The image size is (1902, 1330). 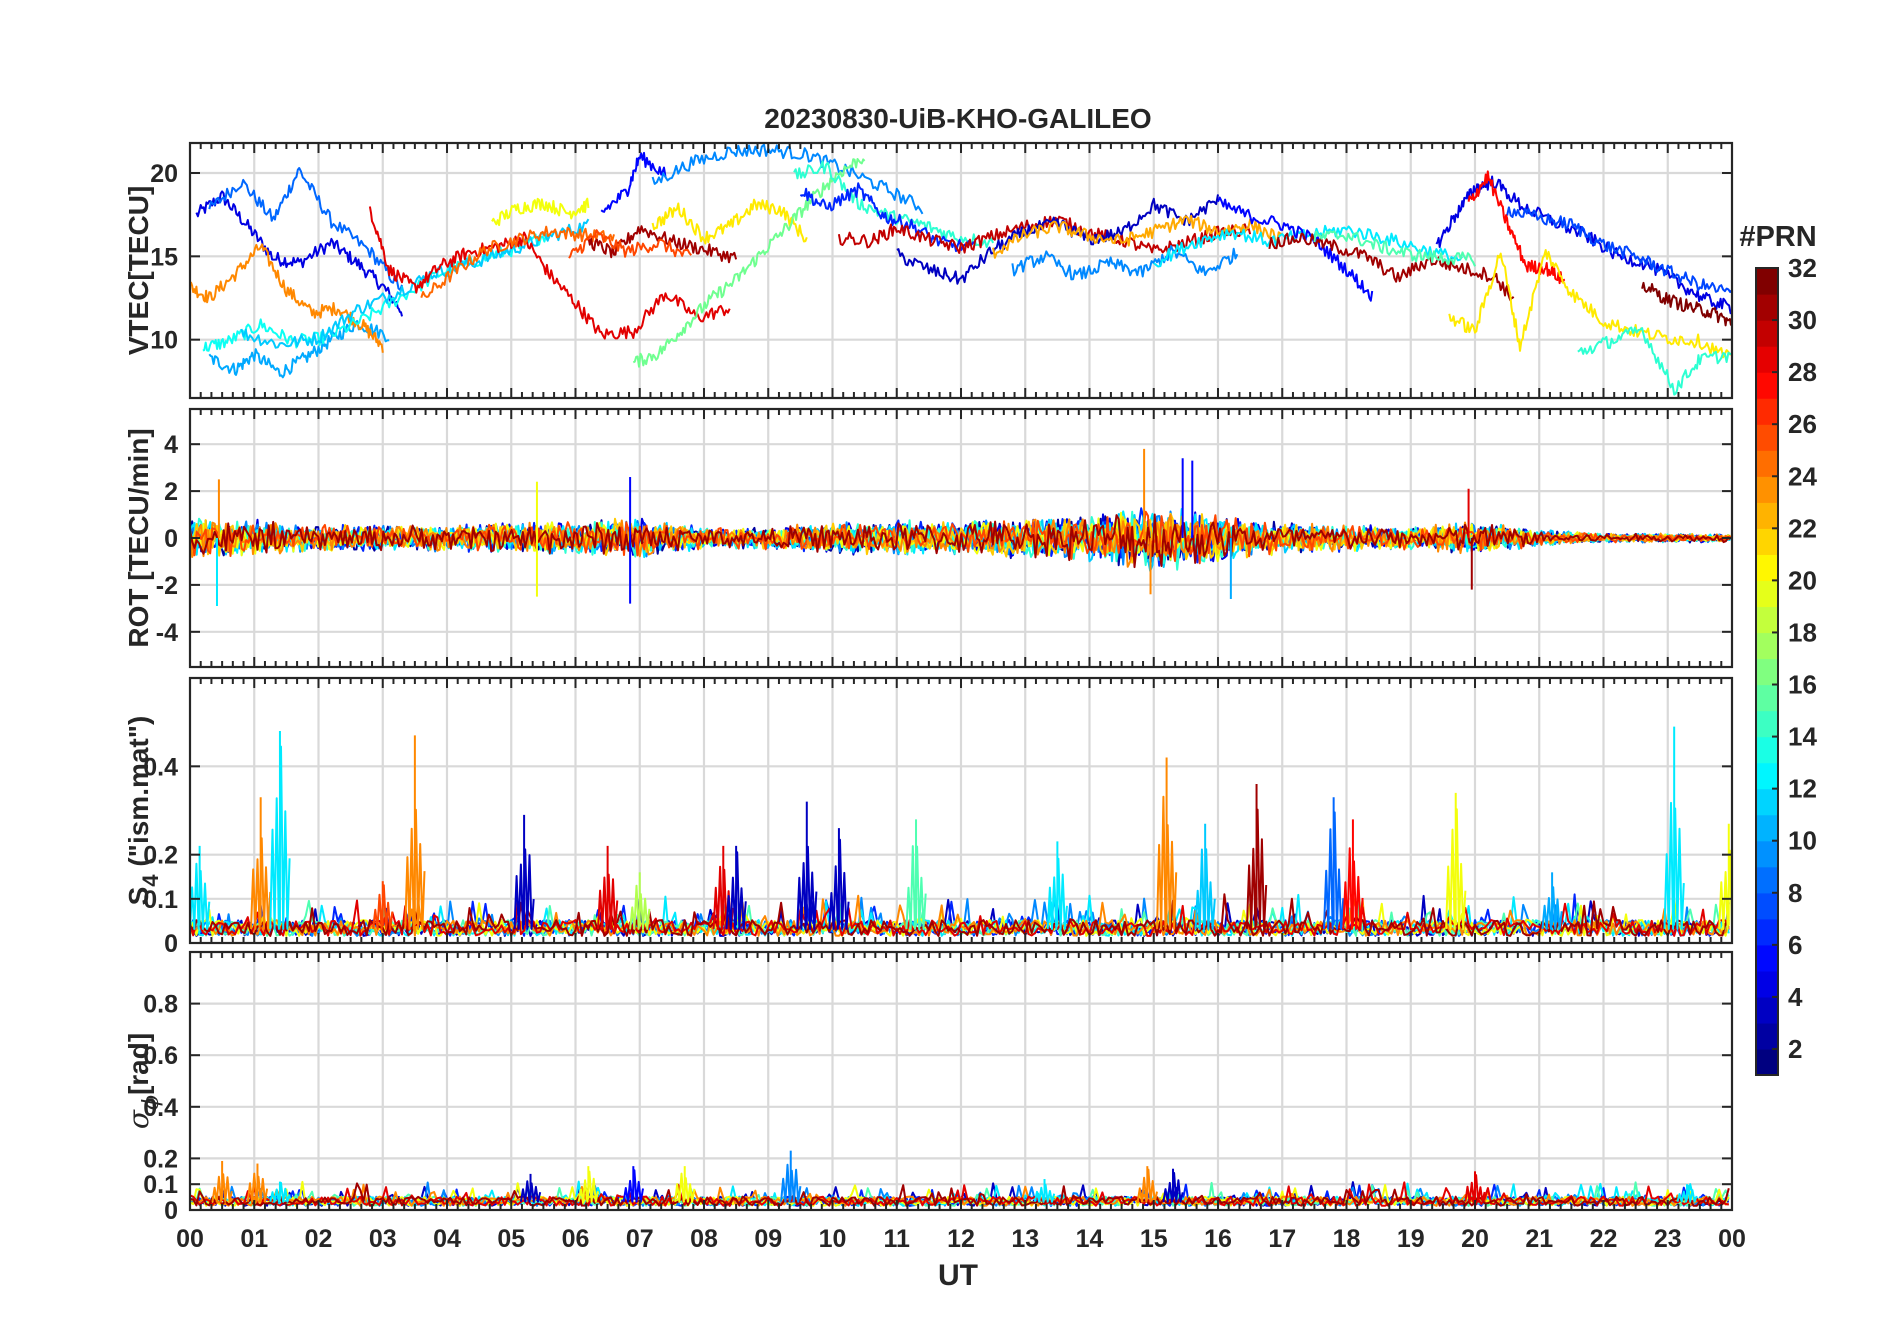 I want to click on x-tick-label-6: 06, so click(x=576, y=1239).